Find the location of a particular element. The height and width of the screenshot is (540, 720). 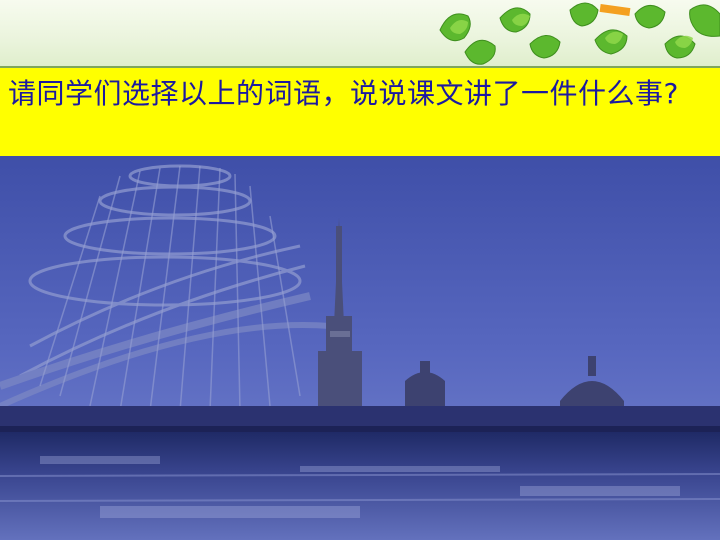

cathedral-spire is located at coordinates (340, 314).